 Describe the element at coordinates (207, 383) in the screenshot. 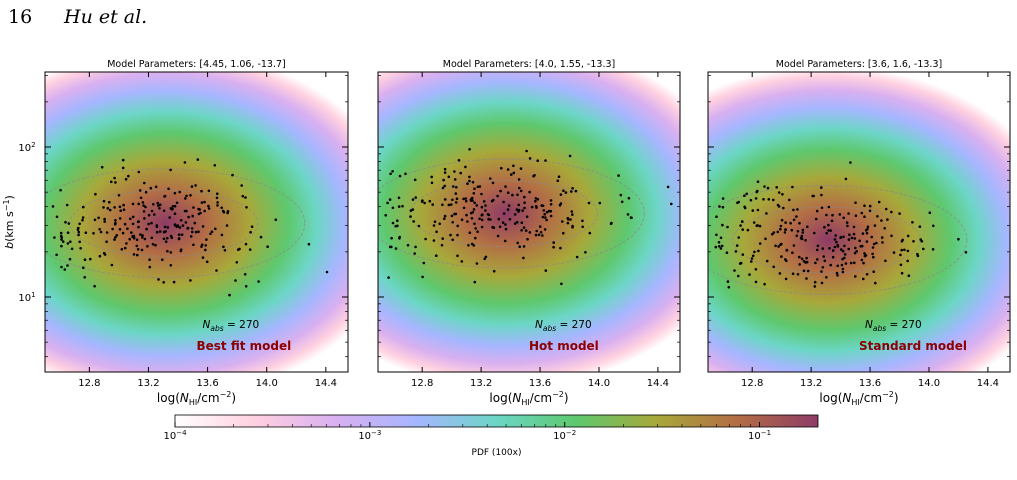

I see `x-tick-label: 13.6` at that location.